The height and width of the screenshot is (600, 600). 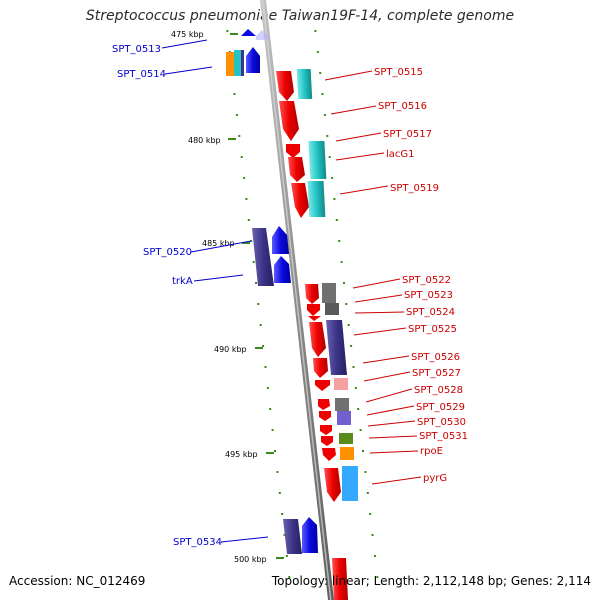 What do you see at coordinates (435, 478) in the screenshot?
I see `gene-label-pyrg: pyrG` at bounding box center [435, 478].